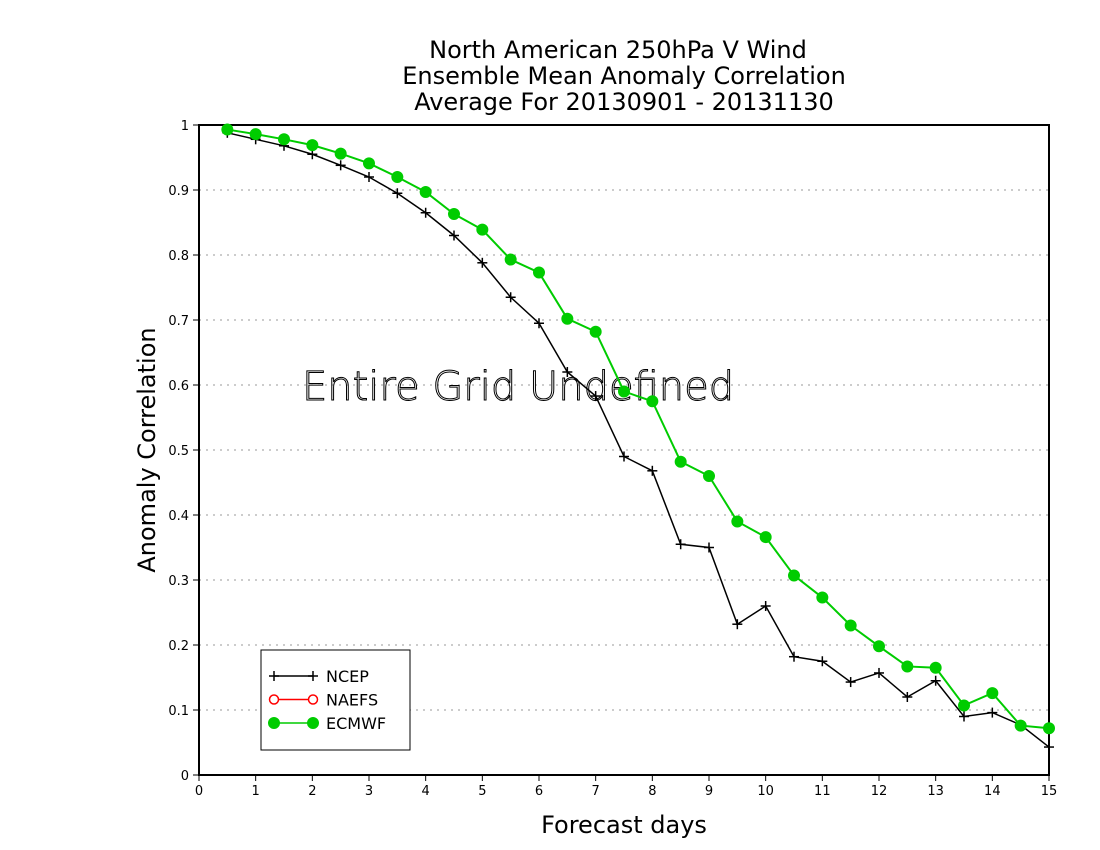 This screenshot has width=1100, height=850. I want to click on legend-marker-end-naefs, so click(313, 699).